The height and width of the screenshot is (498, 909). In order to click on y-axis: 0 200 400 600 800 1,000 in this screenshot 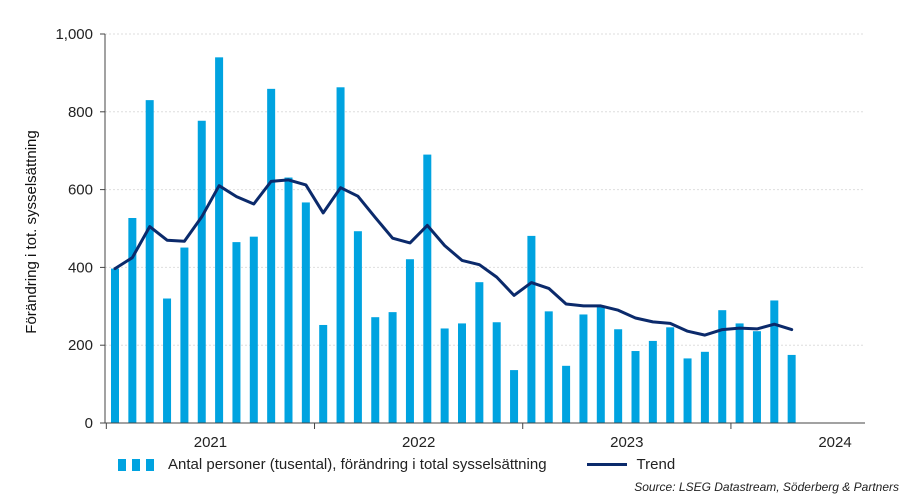, I will do `click(80, 229)`.